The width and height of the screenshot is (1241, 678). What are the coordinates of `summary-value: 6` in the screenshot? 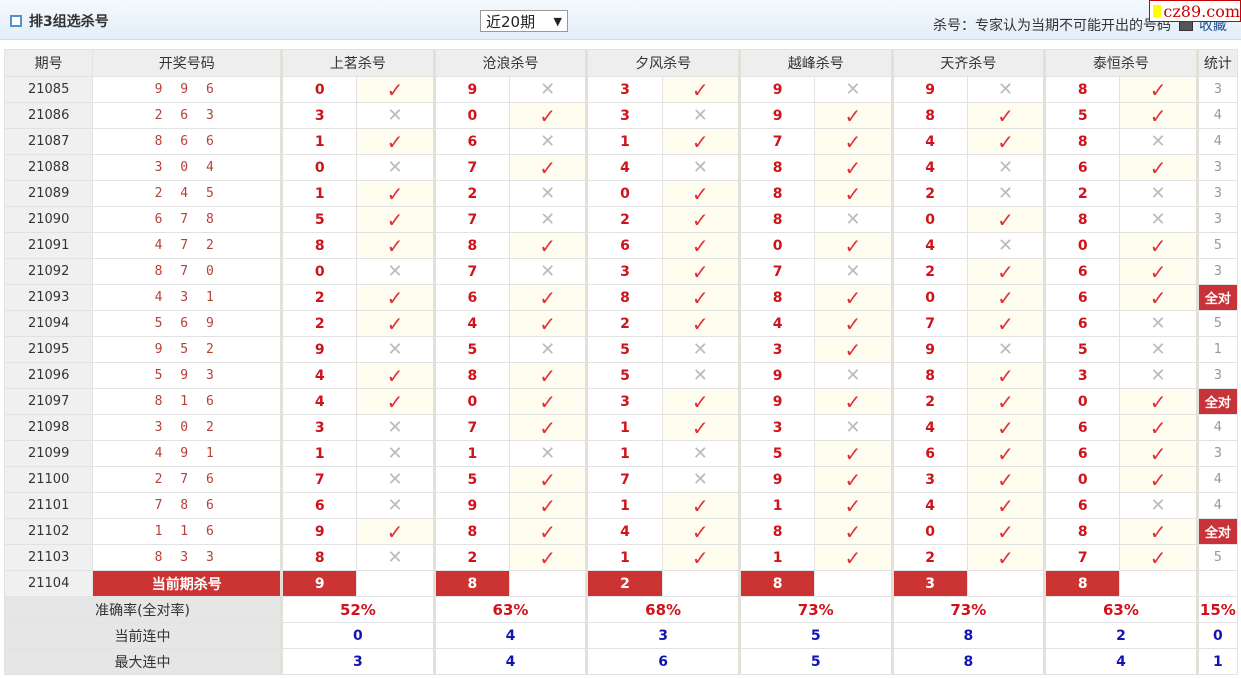 It's located at (662, 661).